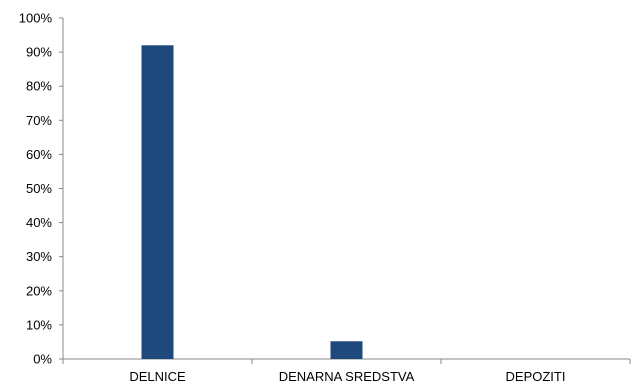 The width and height of the screenshot is (636, 388). I want to click on y-tick-label: 20%, so click(39, 290).